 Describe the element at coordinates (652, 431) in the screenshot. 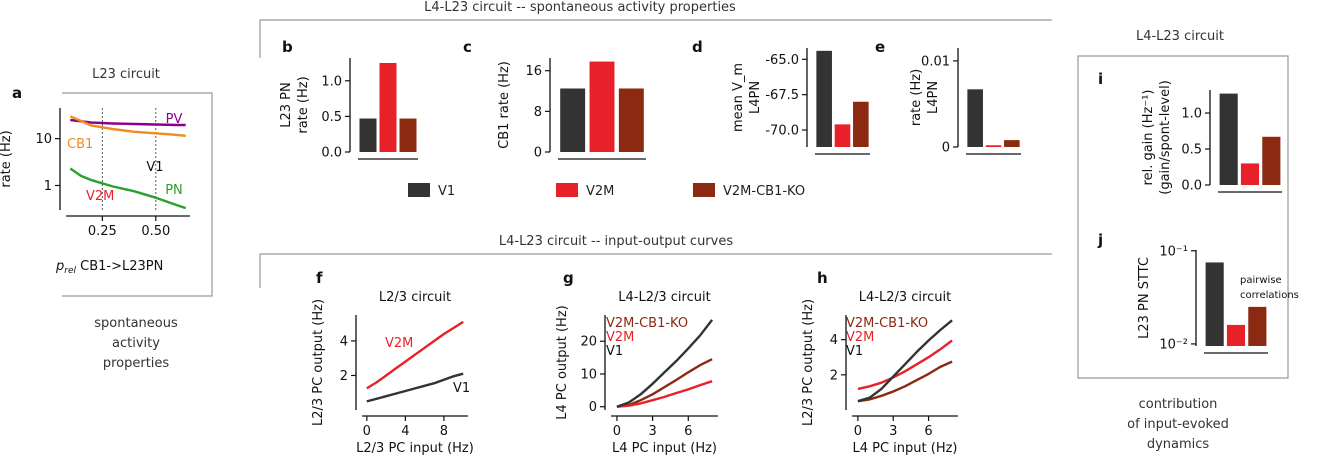

I see `x-tick-label-g-1: 3` at that location.